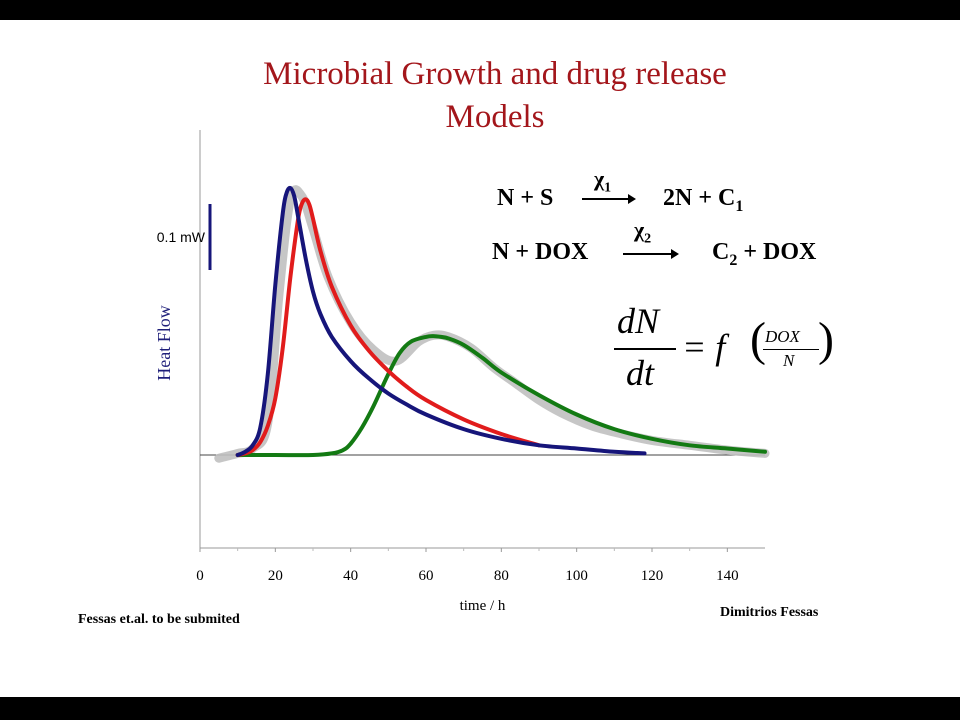 This screenshot has width=960, height=720. Describe the element at coordinates (181, 237) in the screenshot. I see `scale-bar-label: 0.1 mW` at that location.